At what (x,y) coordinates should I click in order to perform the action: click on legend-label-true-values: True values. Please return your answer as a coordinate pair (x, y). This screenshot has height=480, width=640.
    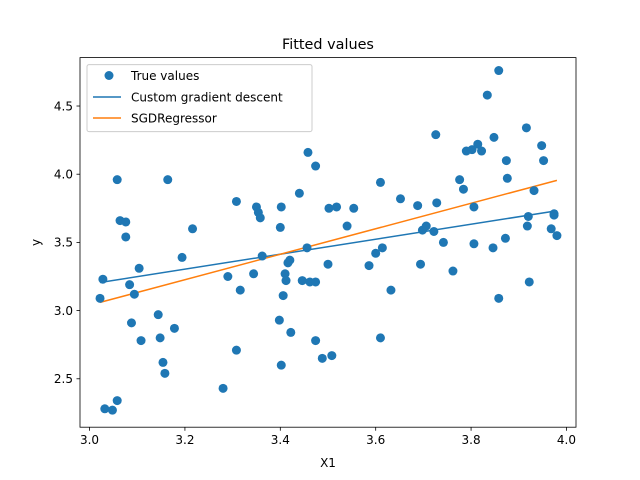
    Looking at the image, I should click on (164, 76).